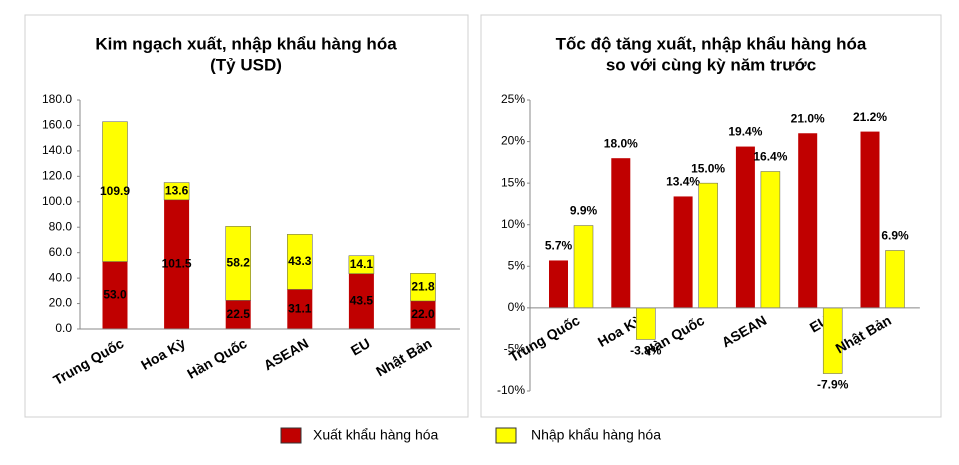 This screenshot has width=959, height=465. Describe the element at coordinates (711, 64) in the screenshot. I see `chart-title: so với cùng kỳ năm trước` at that location.